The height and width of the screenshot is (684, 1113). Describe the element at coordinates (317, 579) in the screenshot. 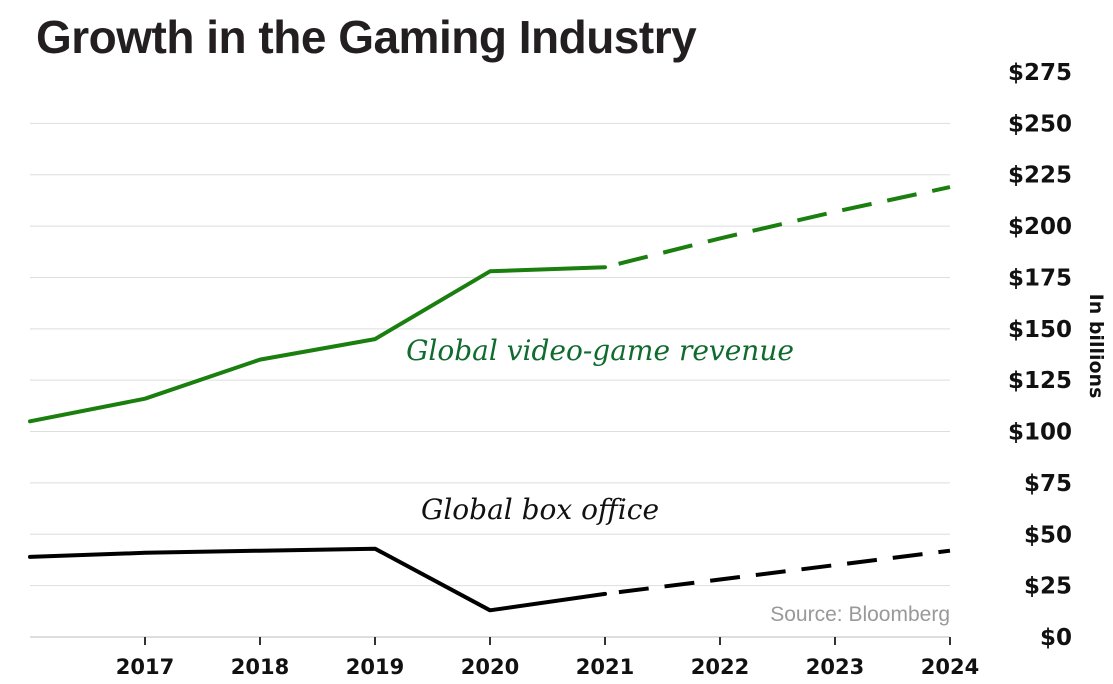

I see `box-office-actual-line` at that location.